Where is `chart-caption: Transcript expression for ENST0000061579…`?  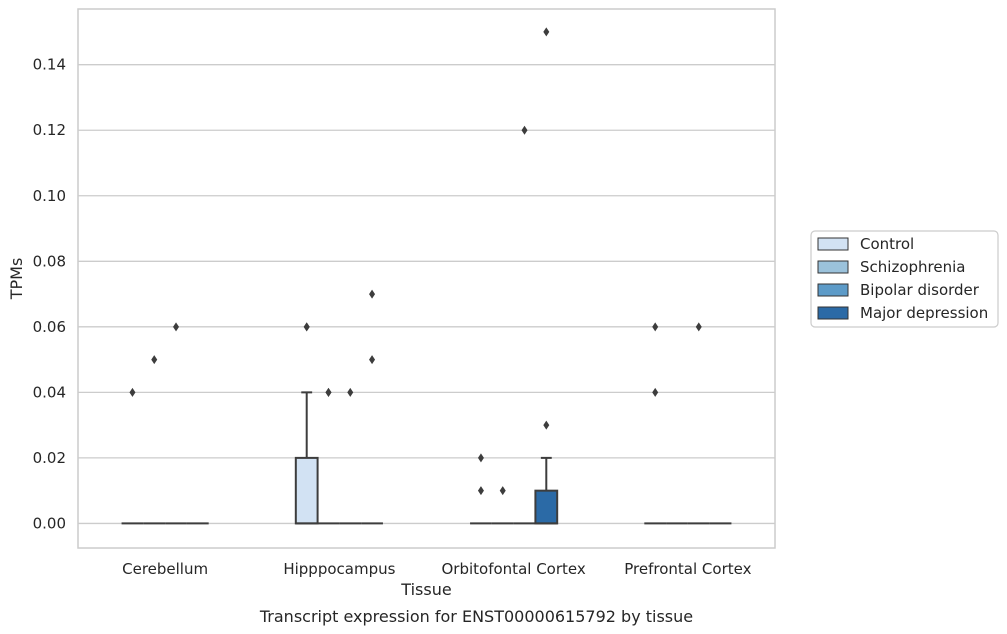 chart-caption: Transcript expression for ENST0000061579… is located at coordinates (476, 616).